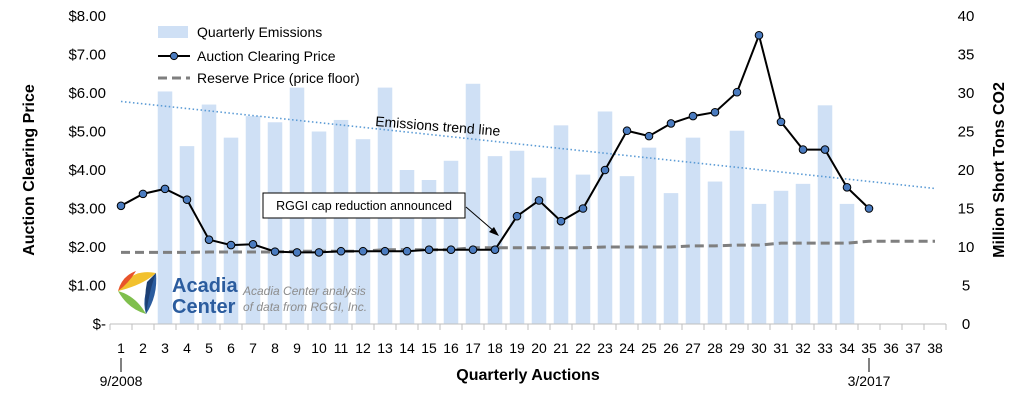  Describe the element at coordinates (87, 16) in the screenshot. I see `y-left-tick-label: $8.00` at that location.